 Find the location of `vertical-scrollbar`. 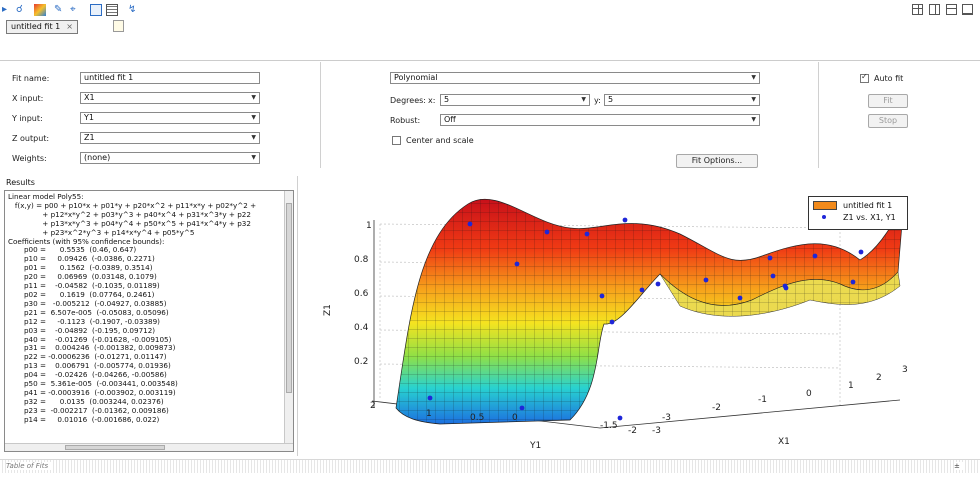

vertical-scrollbar is located at coordinates (288, 321).